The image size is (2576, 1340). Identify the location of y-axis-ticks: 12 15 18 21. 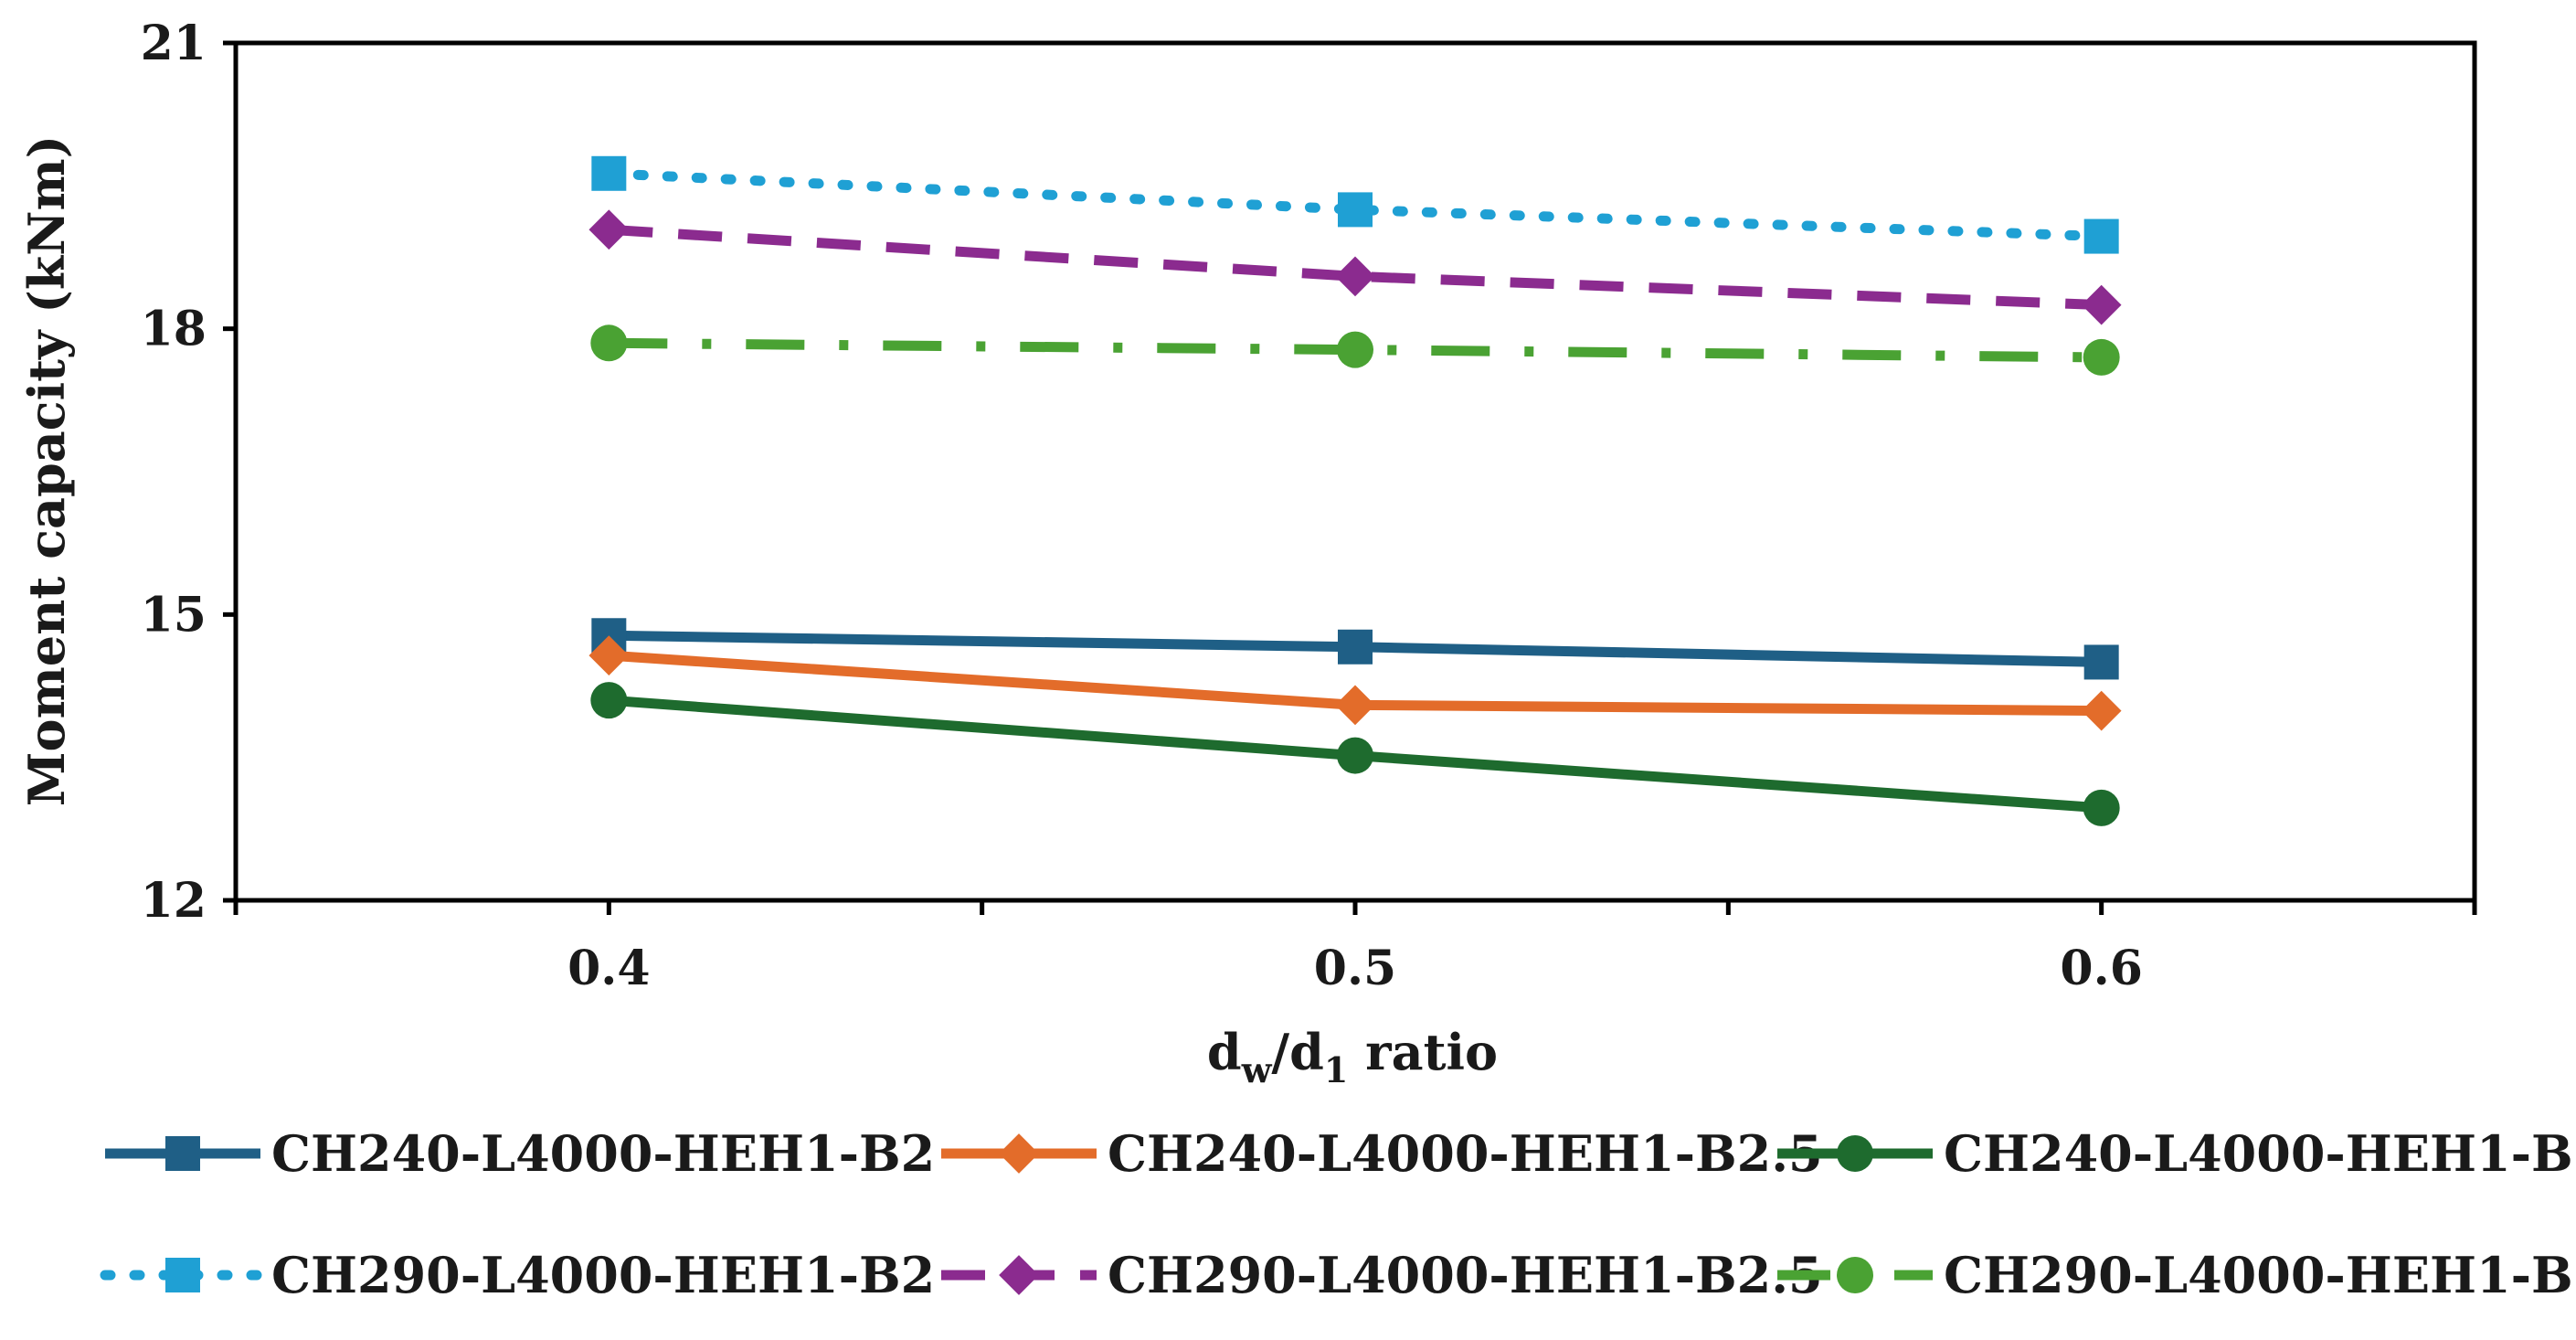
(188, 473).